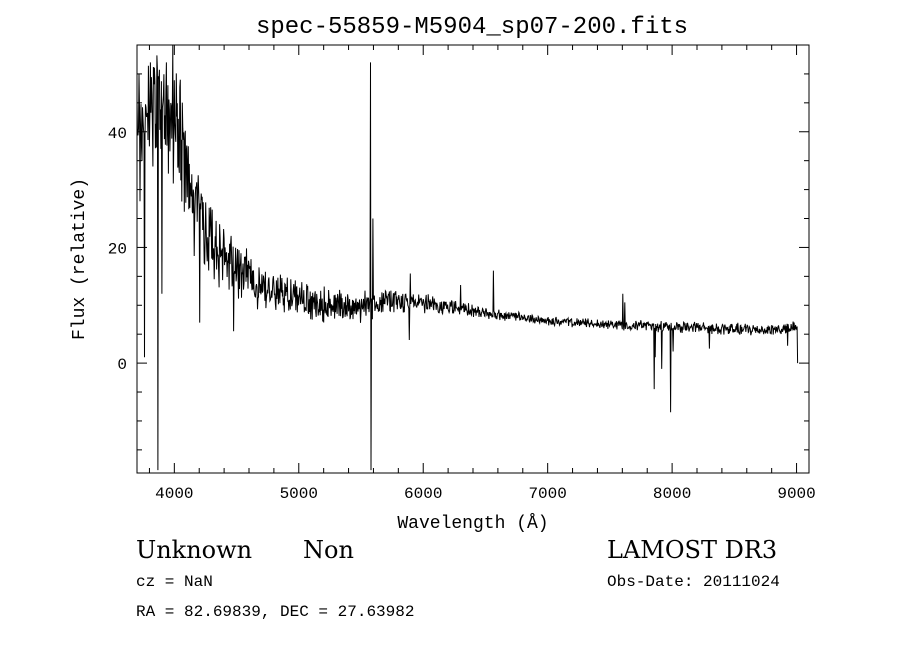 Image resolution: width=900 pixels, height=649 pixels. What do you see at coordinates (275, 612) in the screenshot?
I see `ra-dec-coordinates: RA = 82.69839, DEC = 27.63982` at bounding box center [275, 612].